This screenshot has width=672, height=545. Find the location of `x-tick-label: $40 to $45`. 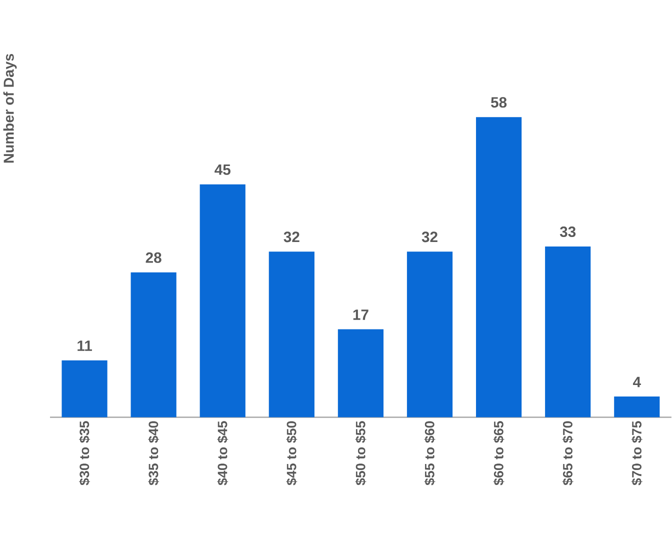

x-tick-label: $40 to $45 is located at coordinates (222, 453).